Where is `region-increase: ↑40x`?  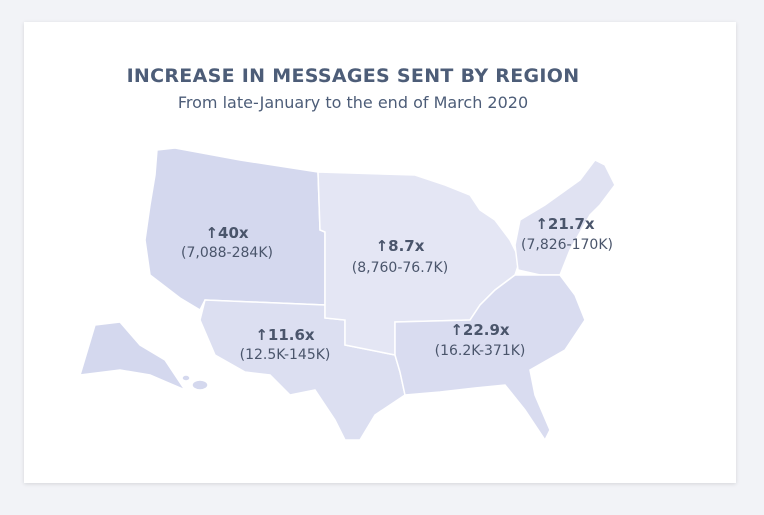
region-increase: ↑40x is located at coordinates (226, 233).